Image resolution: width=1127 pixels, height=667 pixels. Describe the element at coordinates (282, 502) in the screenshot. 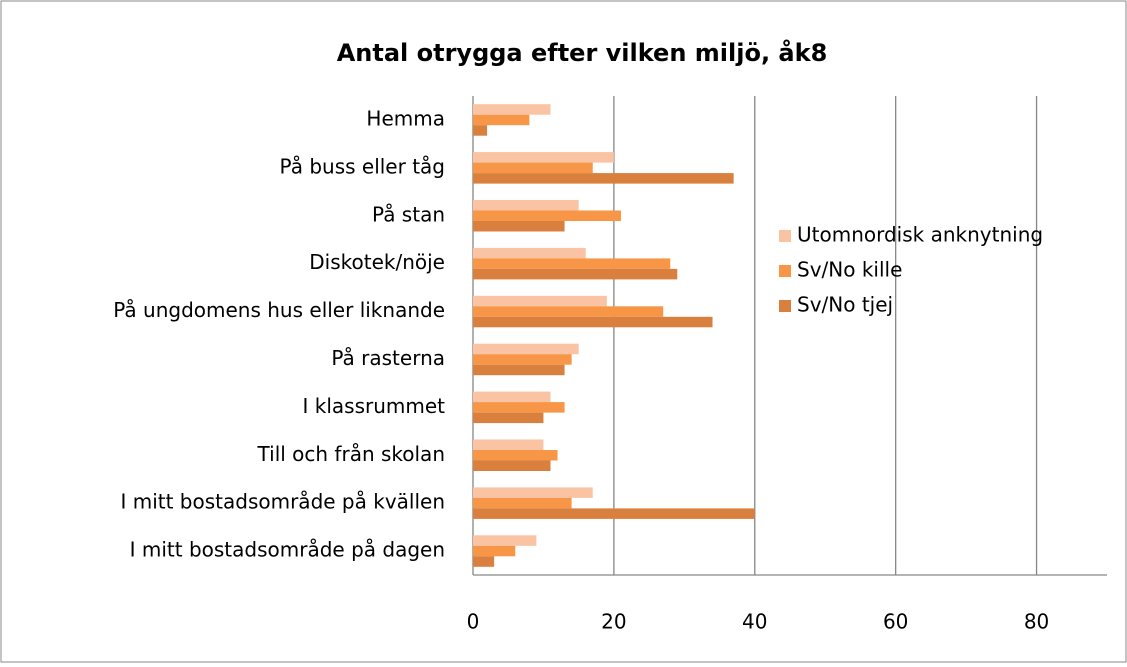

I see `y-tick-label: I mitt bostadsområde på kvällen` at that location.